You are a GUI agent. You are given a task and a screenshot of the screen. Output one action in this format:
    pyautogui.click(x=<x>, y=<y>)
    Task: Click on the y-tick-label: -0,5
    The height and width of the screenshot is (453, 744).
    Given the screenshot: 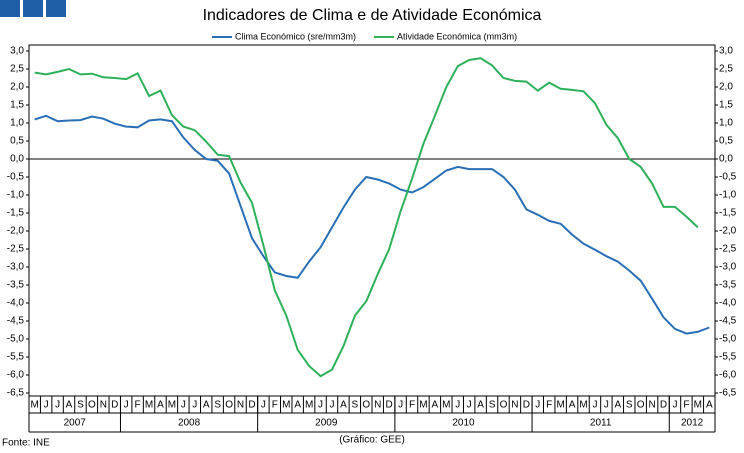 What is the action you would take?
    pyautogui.click(x=16, y=177)
    